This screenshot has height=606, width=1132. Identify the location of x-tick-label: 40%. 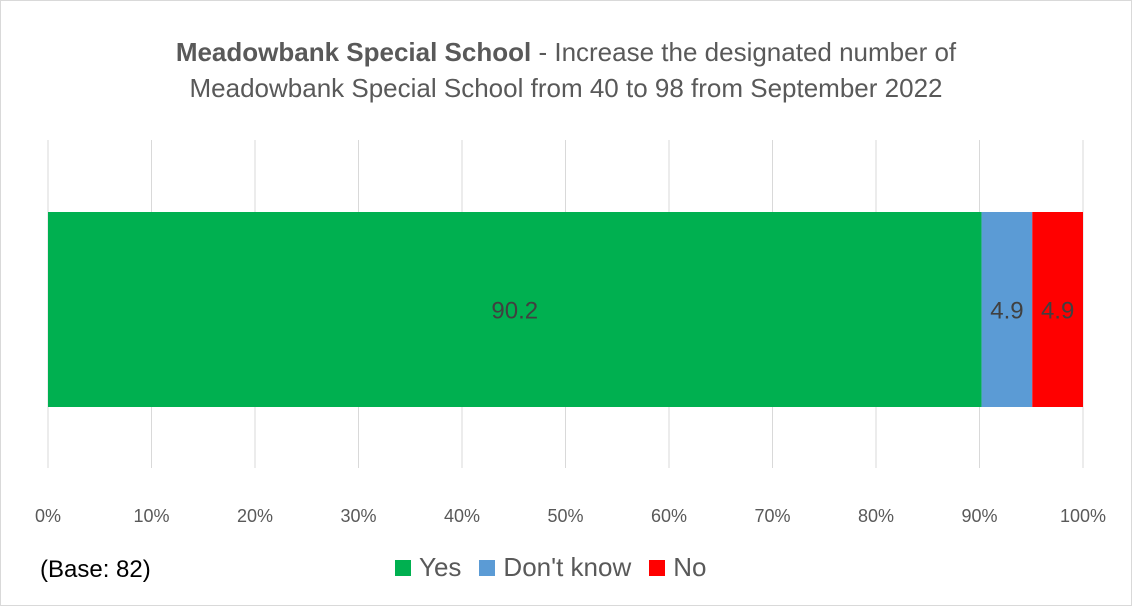
(462, 516).